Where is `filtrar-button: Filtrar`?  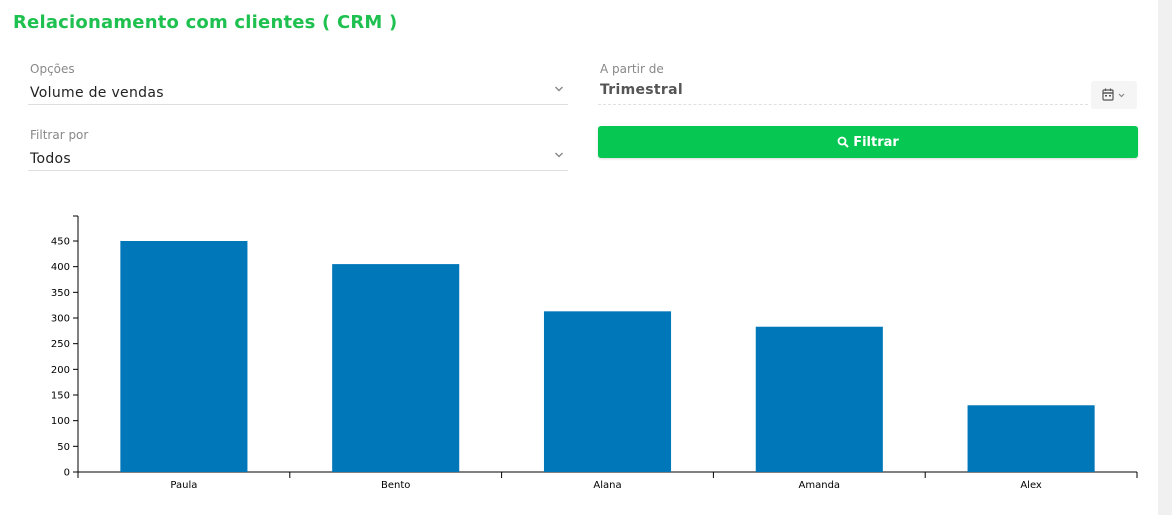 filtrar-button: Filtrar is located at coordinates (868, 142).